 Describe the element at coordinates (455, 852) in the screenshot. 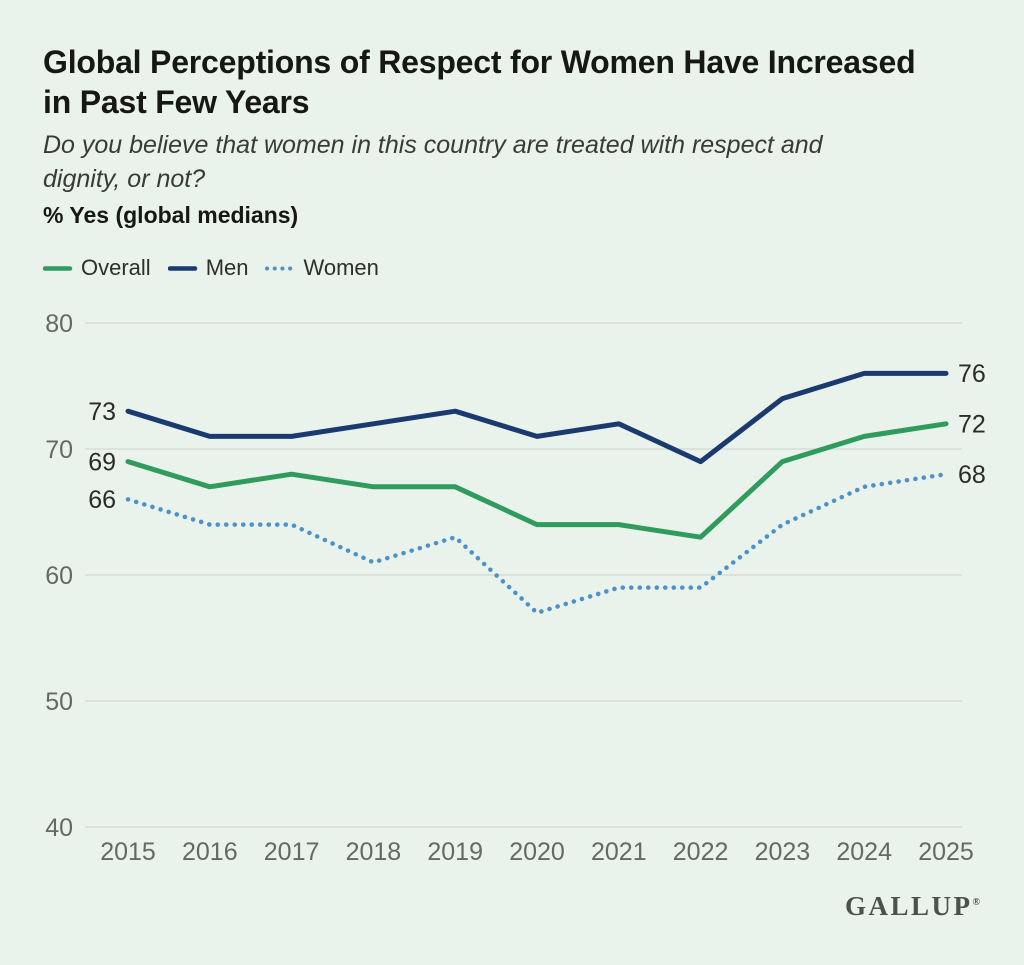

I see `x-tick-label-2019: 2019` at that location.